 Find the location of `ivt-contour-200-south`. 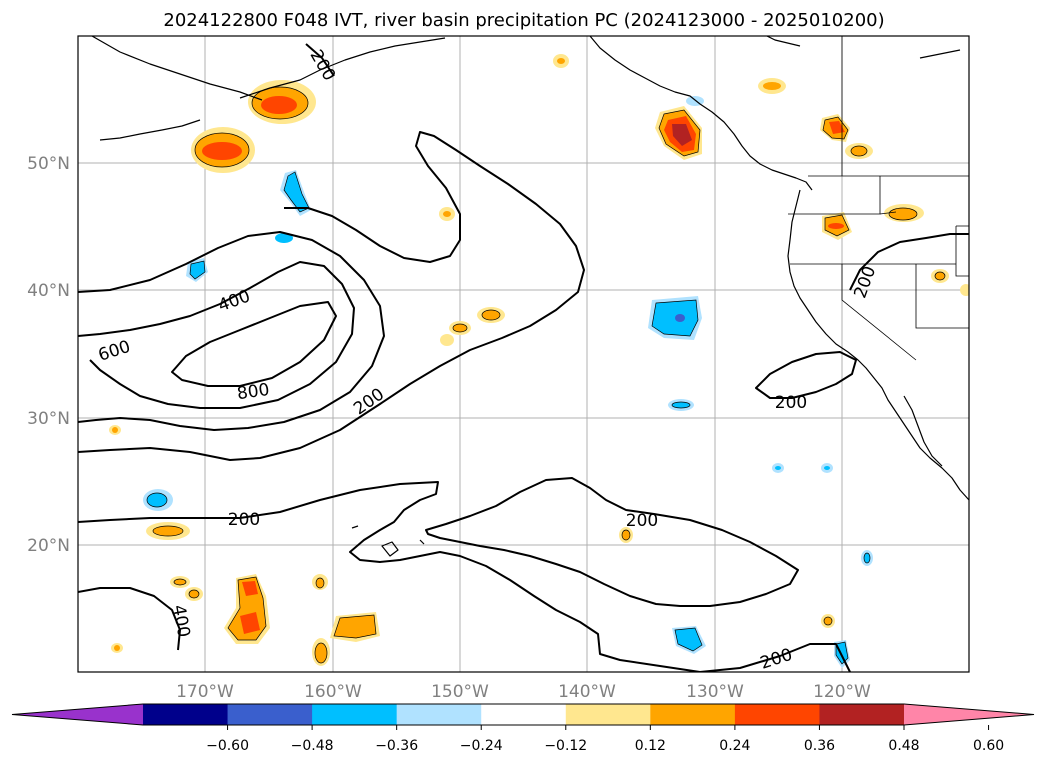

ivt-contour-200-south is located at coordinates (775, 657).